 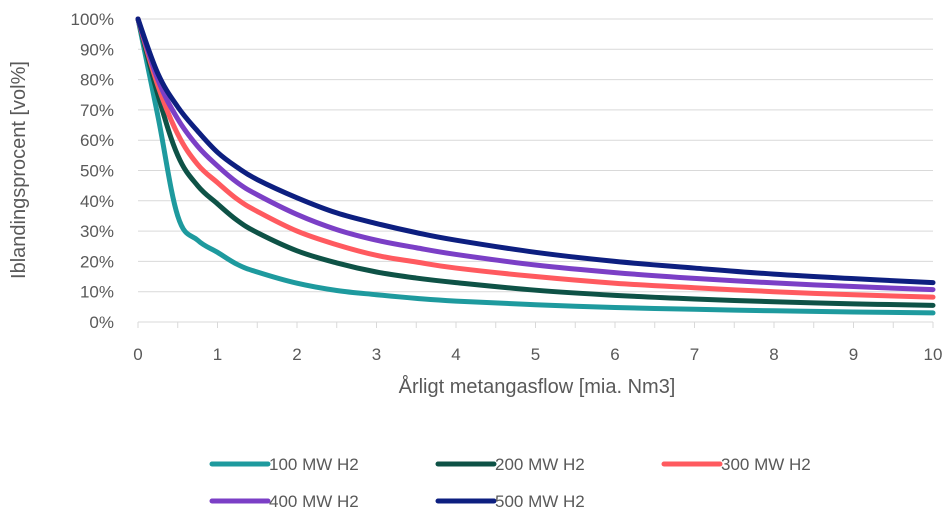 I want to click on y-tick-label: 20%, so click(x=97, y=261).